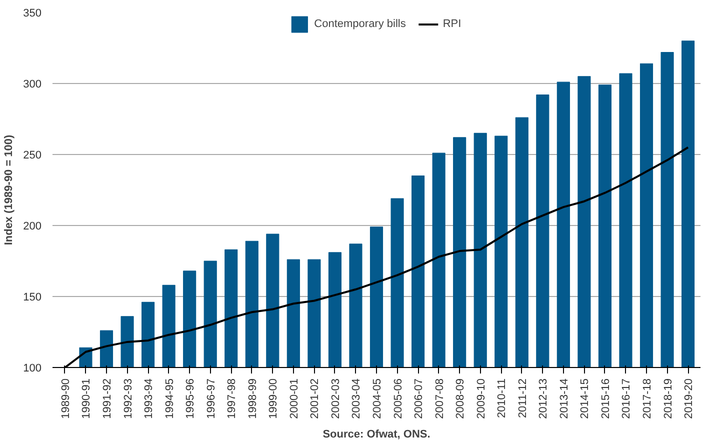  I want to click on x-tick-label: 2003-04, so click(356, 398).